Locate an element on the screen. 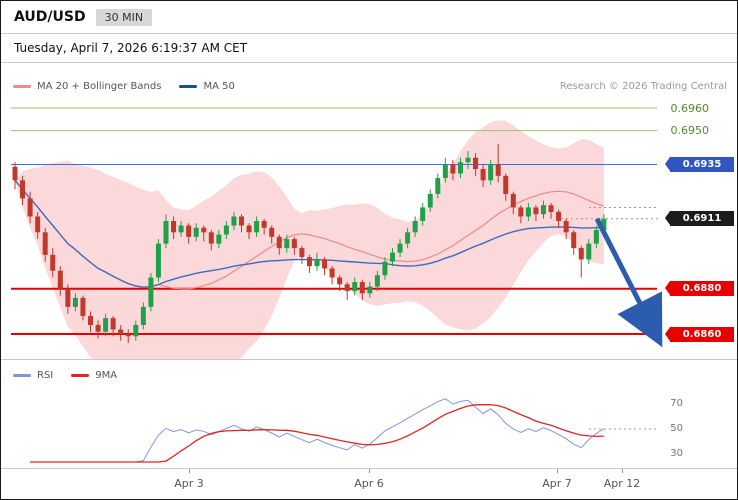 This screenshot has width=738, height=500. last-price-badge: 0.6911 is located at coordinates (699, 219).